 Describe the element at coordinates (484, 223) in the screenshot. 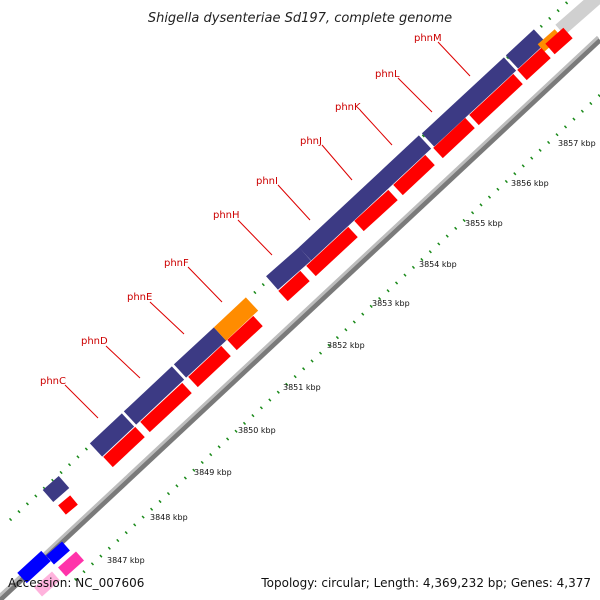

I see `kbp-label-3855: 3855 kbp` at that location.